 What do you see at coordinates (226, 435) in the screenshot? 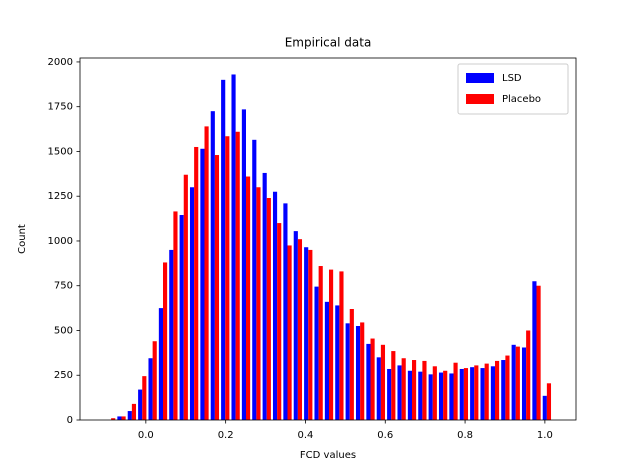
I see `x-tick-label: 0.2` at bounding box center [226, 435].